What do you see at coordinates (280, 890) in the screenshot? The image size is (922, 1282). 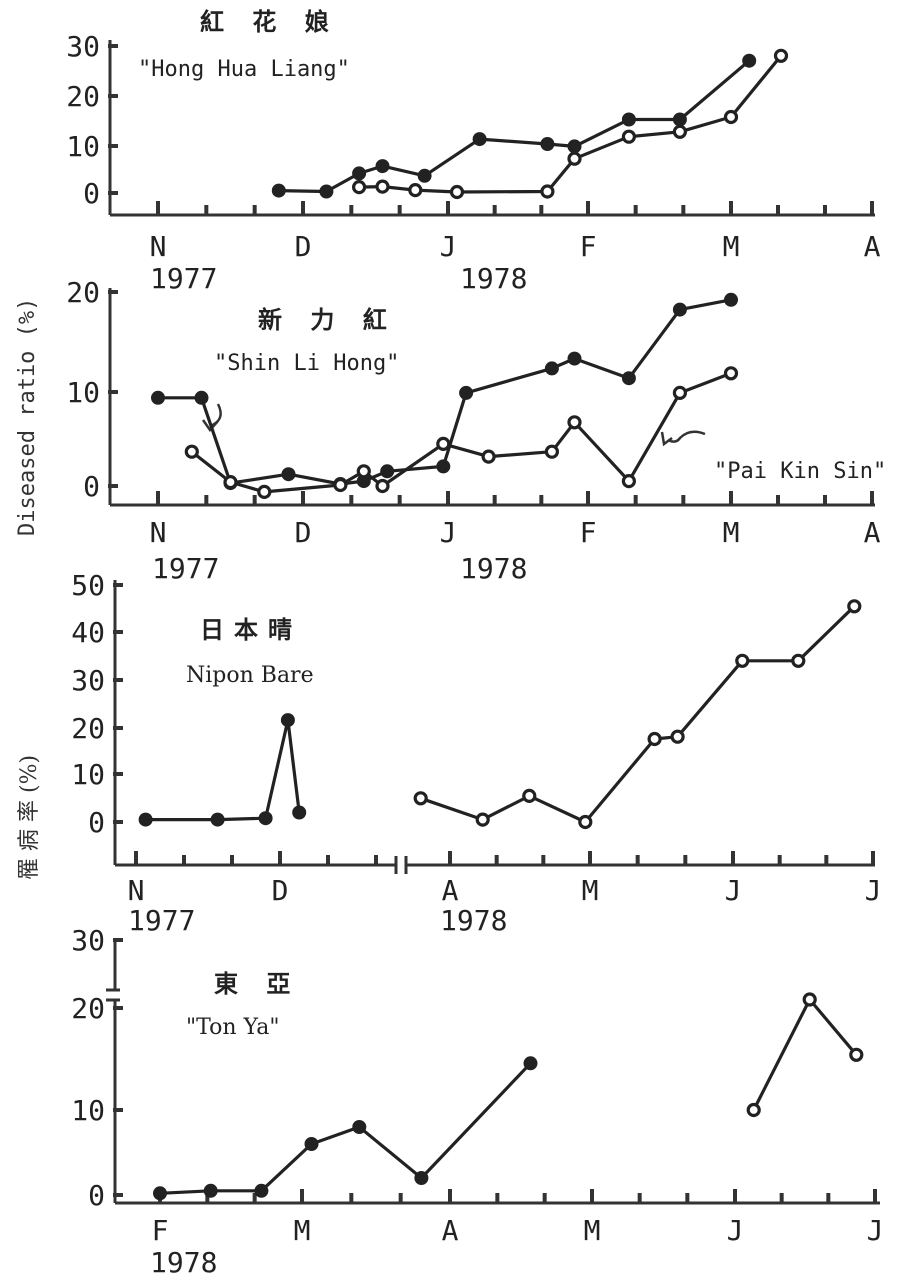 I see `x-tick-label: D` at bounding box center [280, 890].